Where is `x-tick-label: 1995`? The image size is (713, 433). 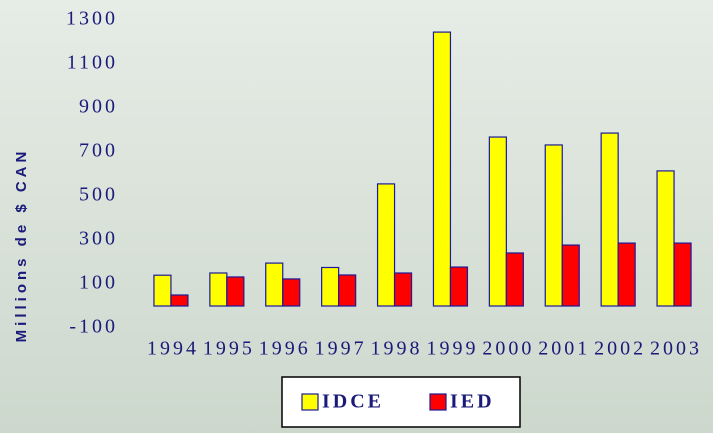
x-tick-label: 1995 is located at coordinates (229, 349).